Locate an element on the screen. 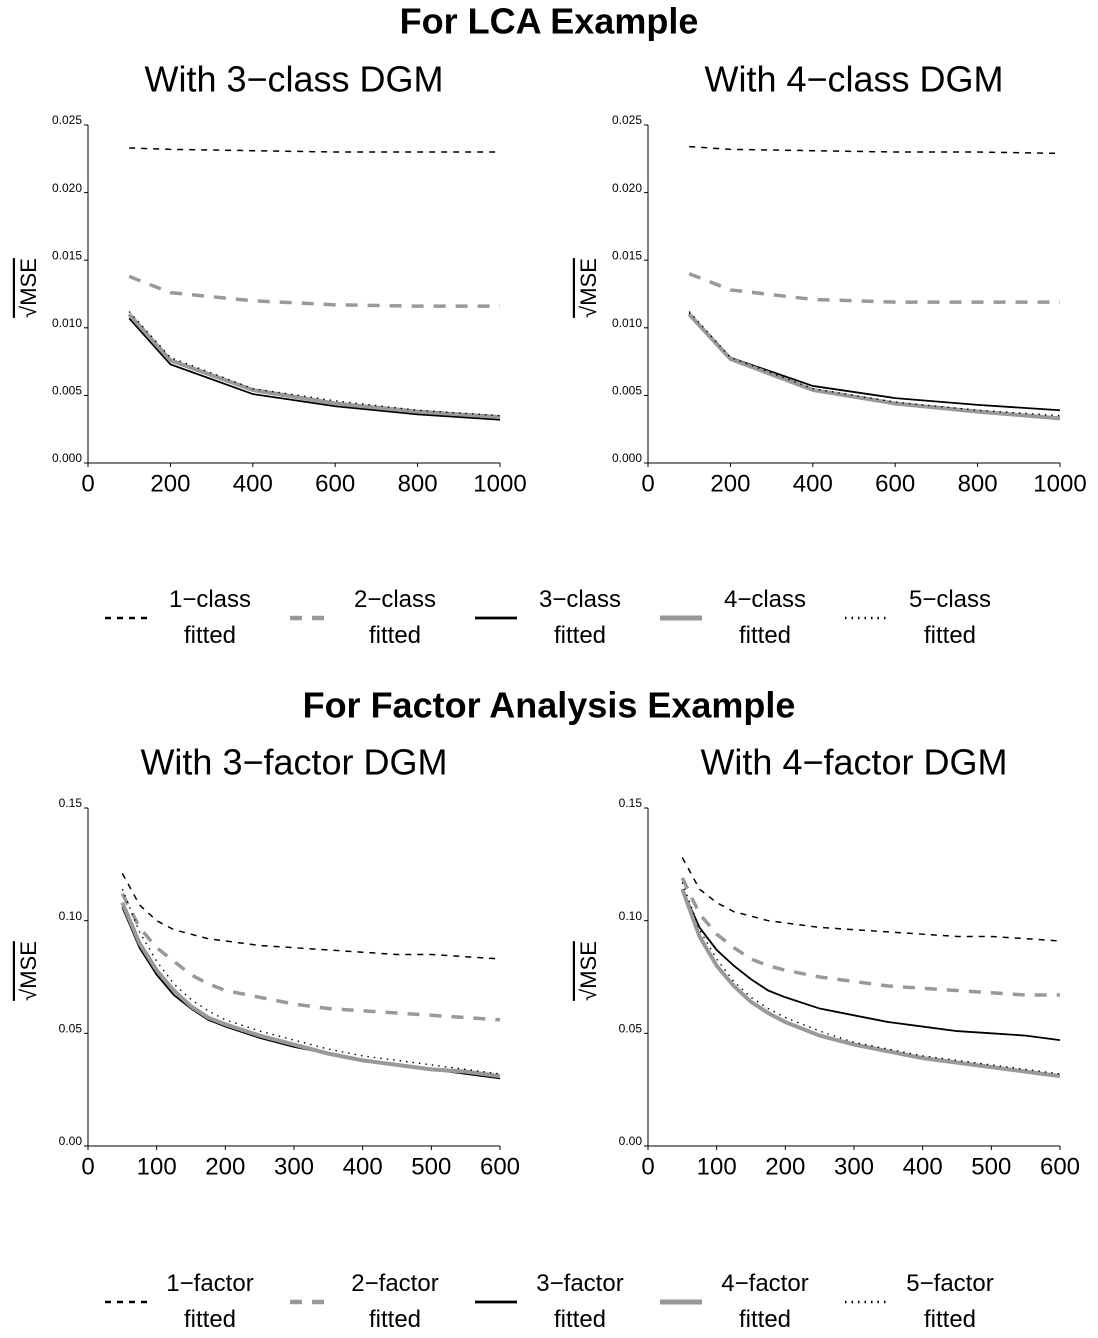 The height and width of the screenshot is (1338, 1098). legend-label: 5−factor fitted is located at coordinates (950, 1301).